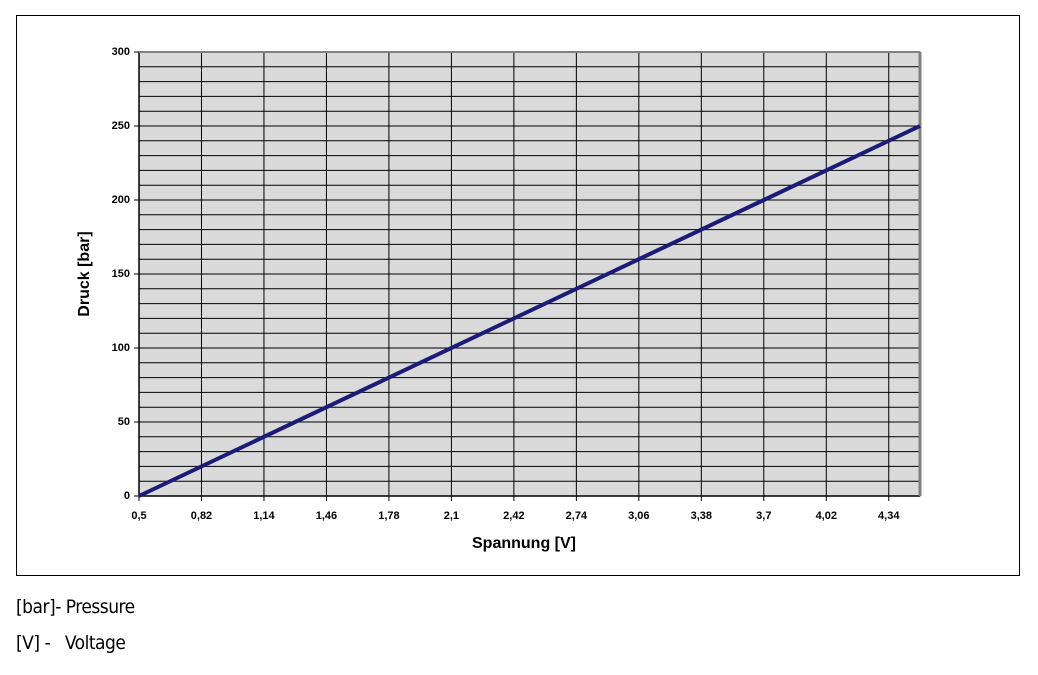 The width and height of the screenshot is (1038, 675). I want to click on x-tick-label: 2,74, so click(577, 516).